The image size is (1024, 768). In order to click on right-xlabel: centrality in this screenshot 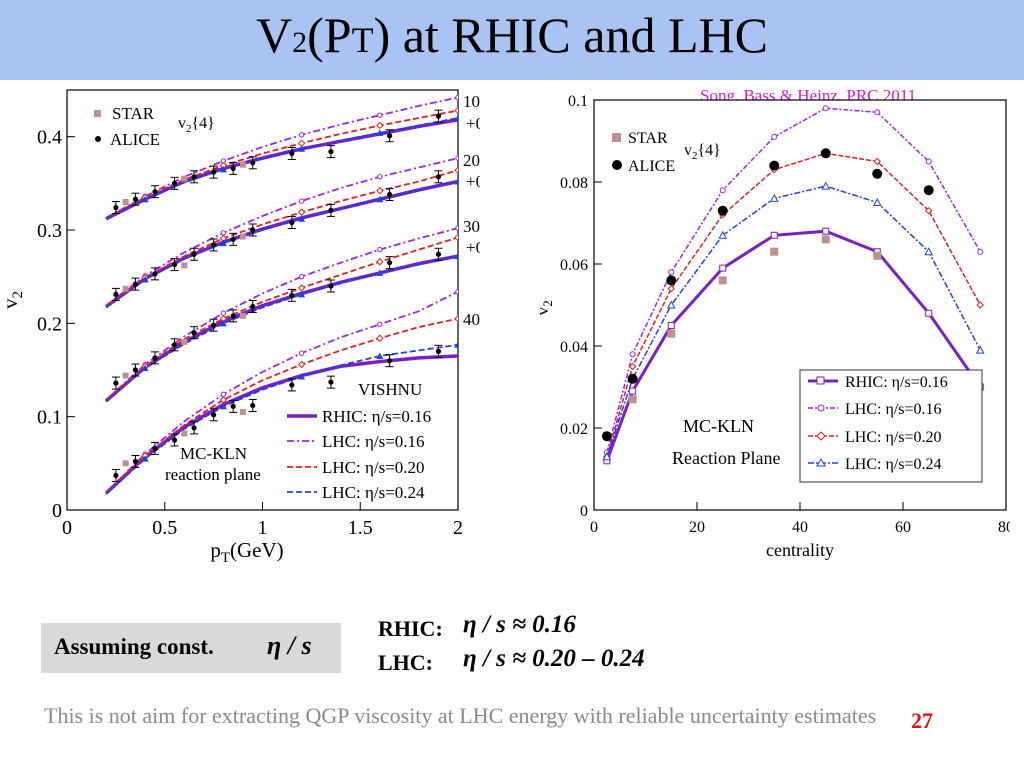, I will do `click(800, 550)`.